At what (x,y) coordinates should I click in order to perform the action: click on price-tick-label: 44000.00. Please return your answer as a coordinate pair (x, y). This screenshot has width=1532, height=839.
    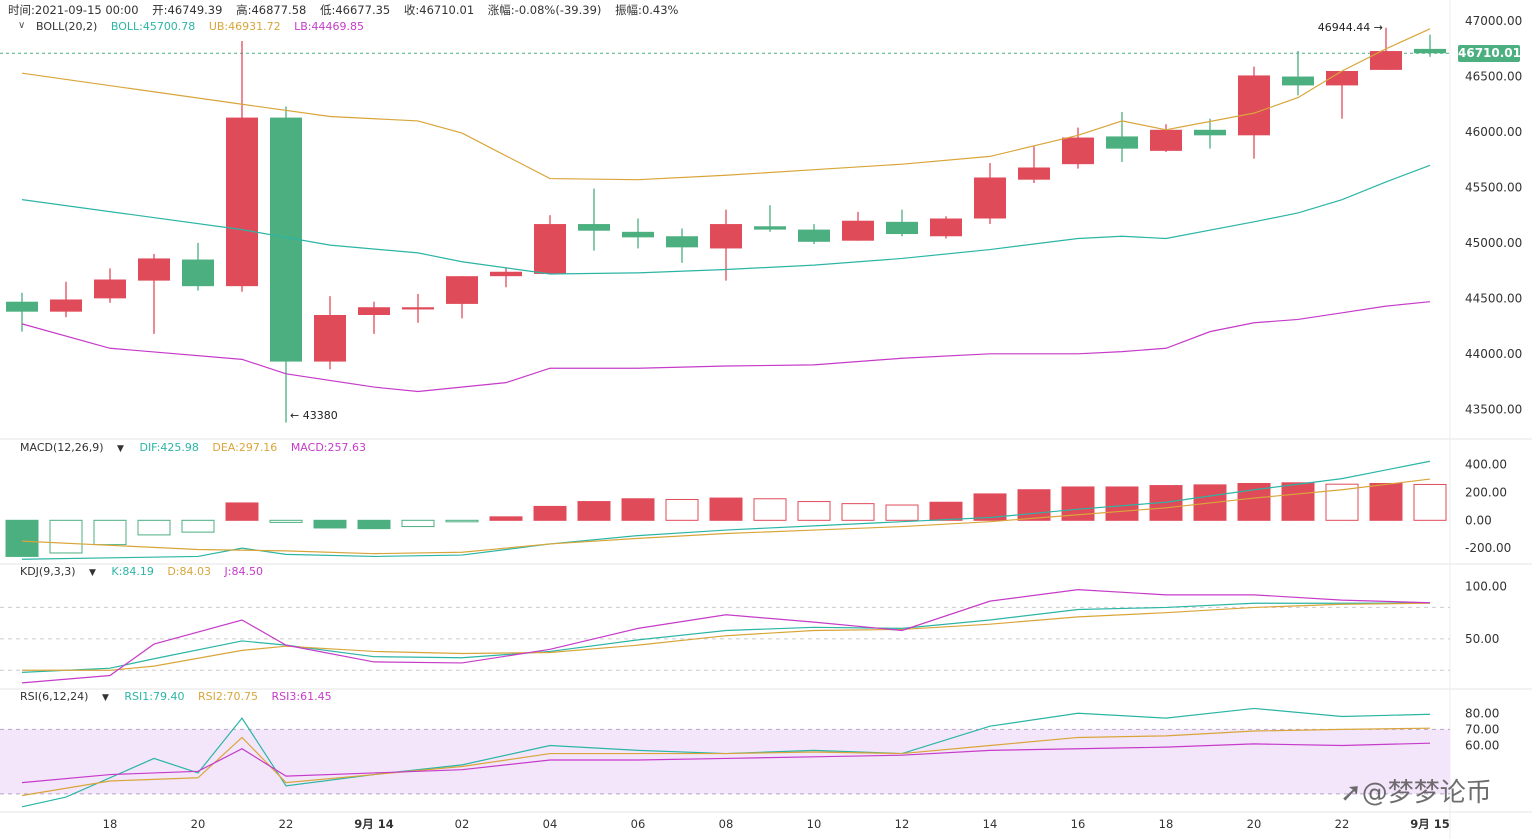
    Looking at the image, I should click on (1493, 354).